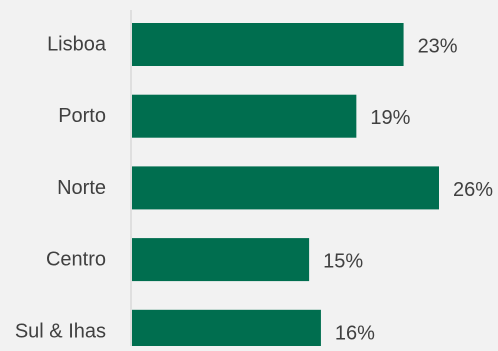 The width and height of the screenshot is (498, 351). Describe the element at coordinates (221, 260) in the screenshot. I see `bar-centro` at that location.